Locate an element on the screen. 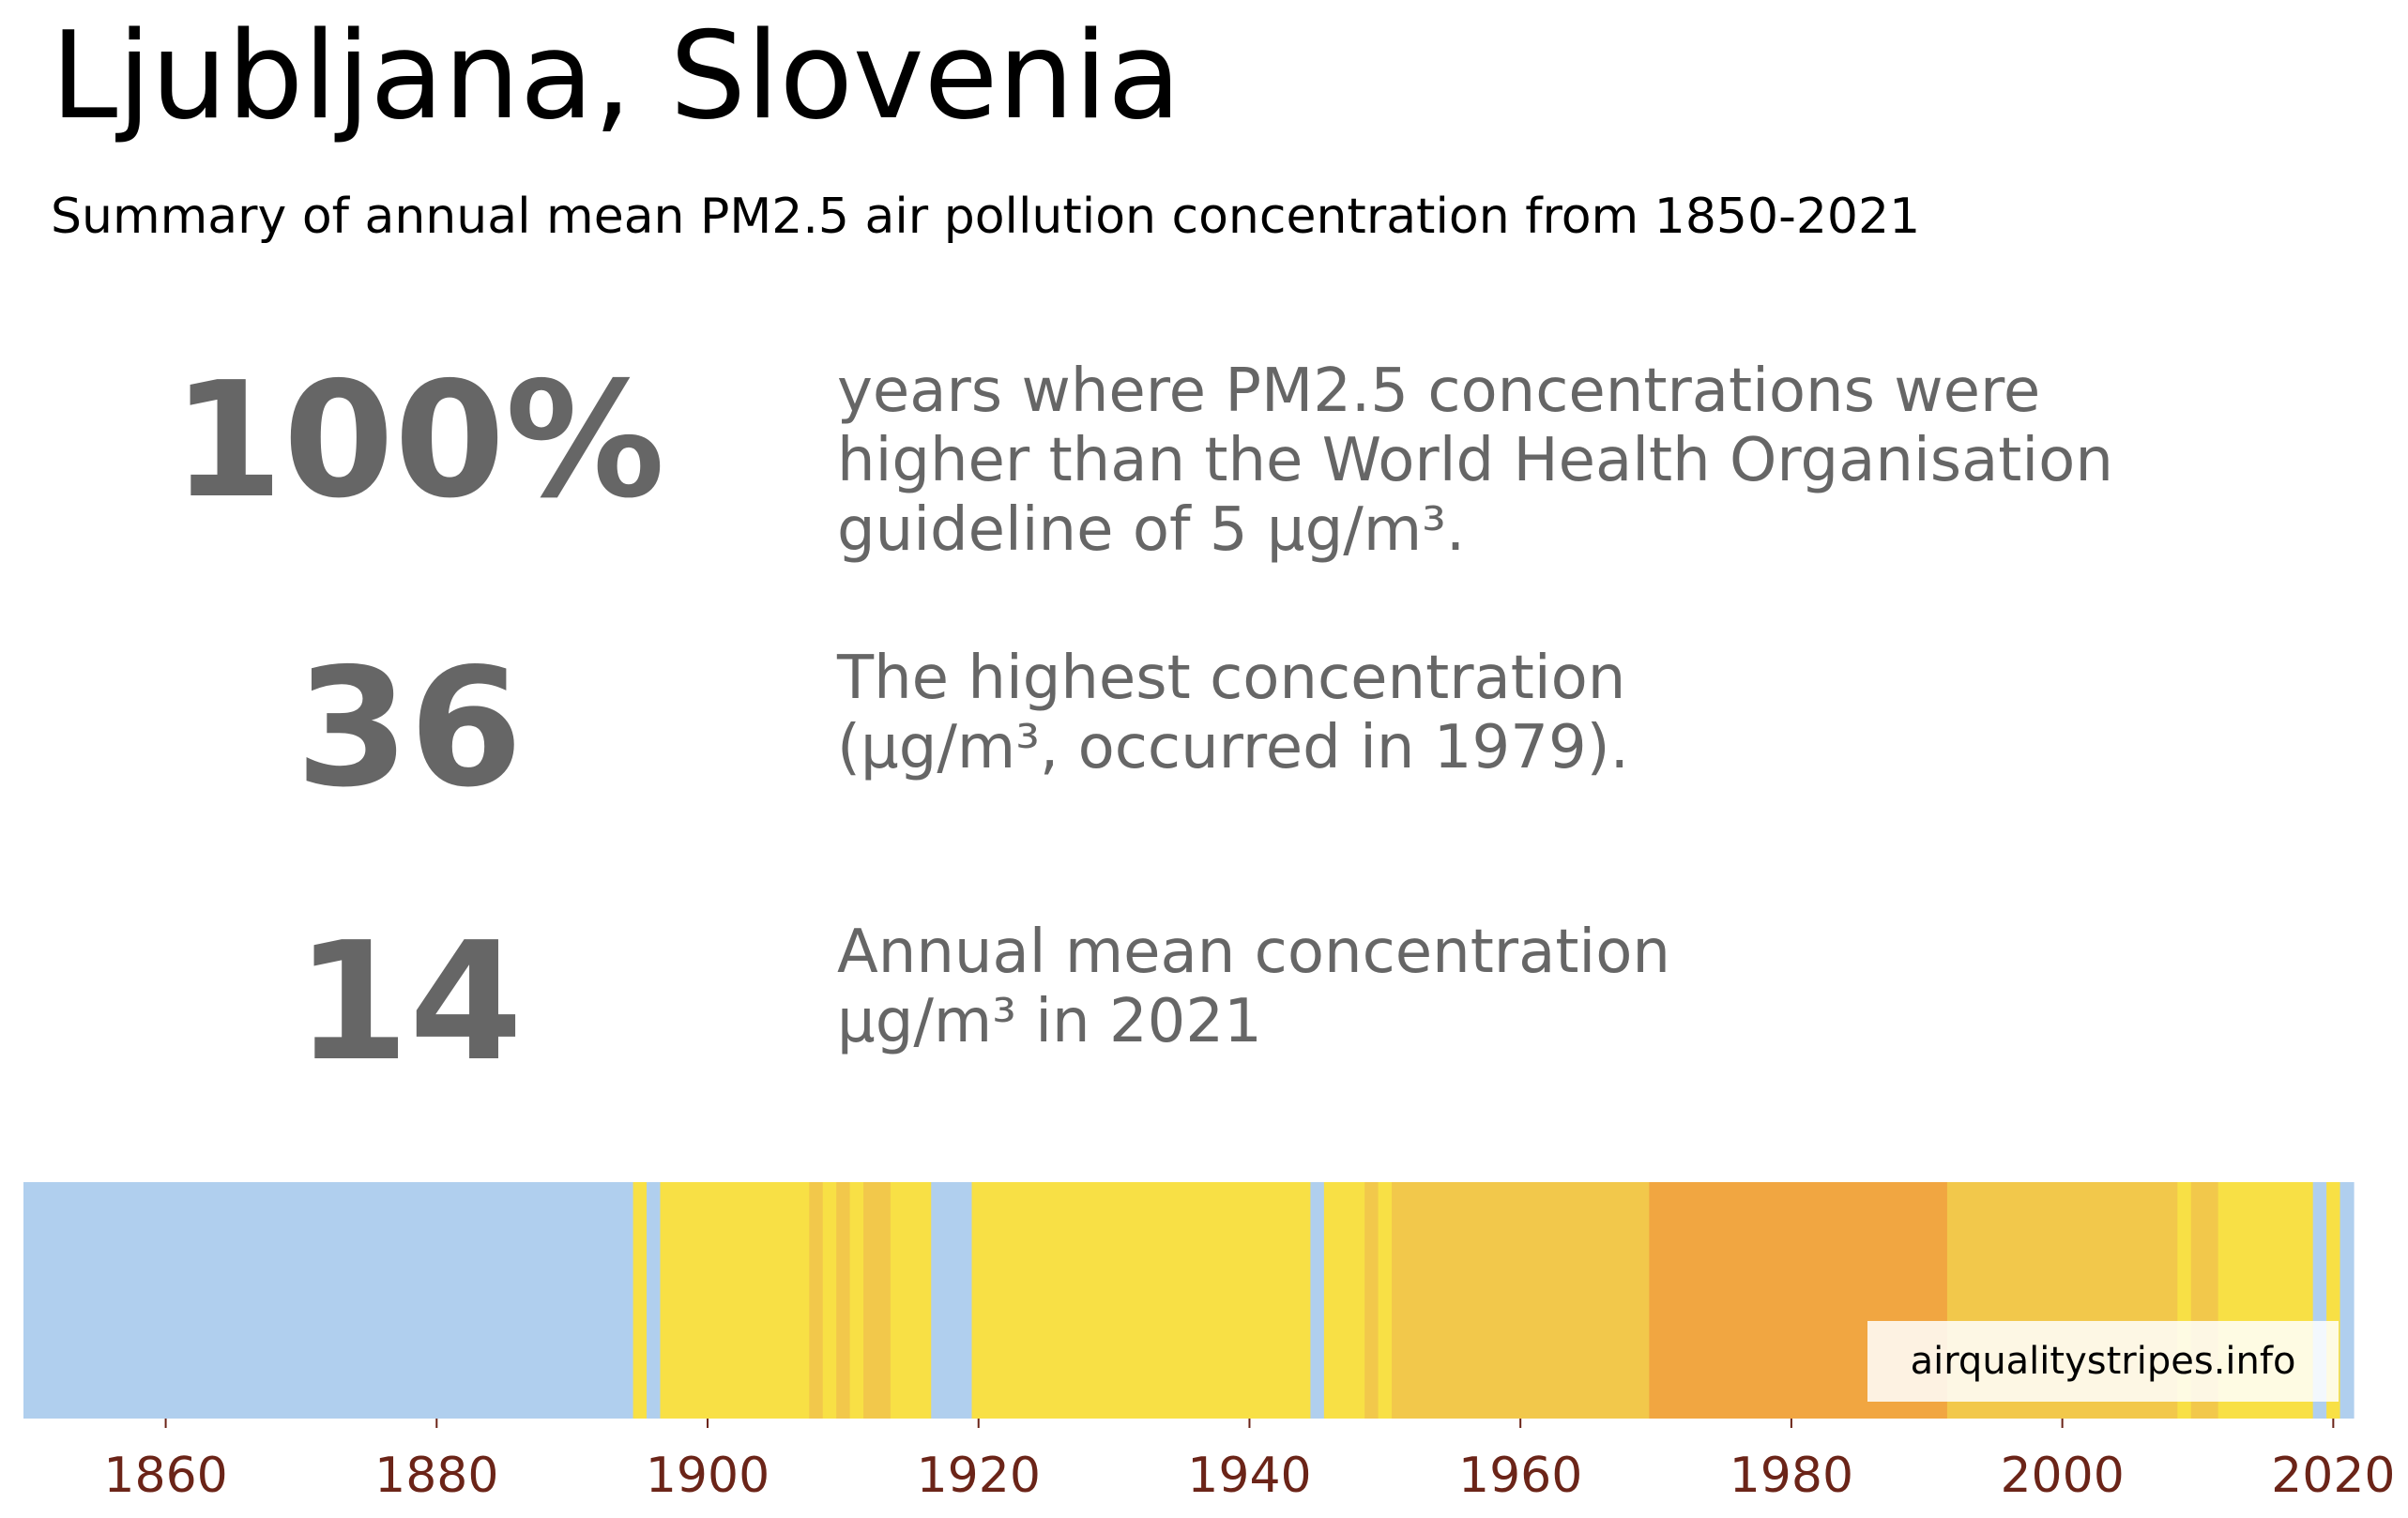 Image resolution: width=2408 pixels, height=1518 pixels. x-tick-label: 1920 is located at coordinates (979, 1476).